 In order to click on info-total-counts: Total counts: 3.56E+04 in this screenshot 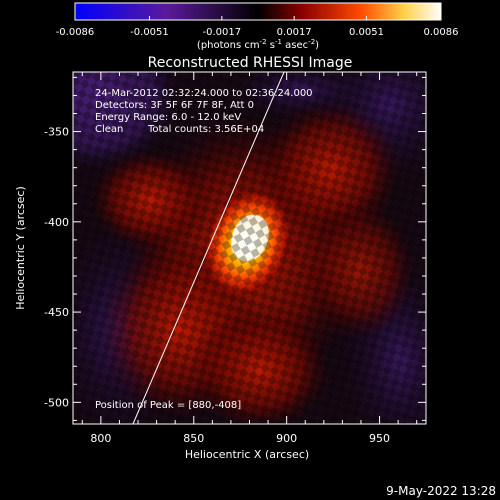, I will do `click(205, 129)`.